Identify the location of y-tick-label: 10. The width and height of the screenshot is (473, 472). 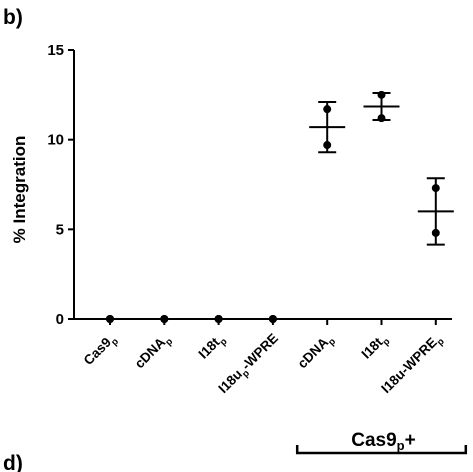
(55, 140).